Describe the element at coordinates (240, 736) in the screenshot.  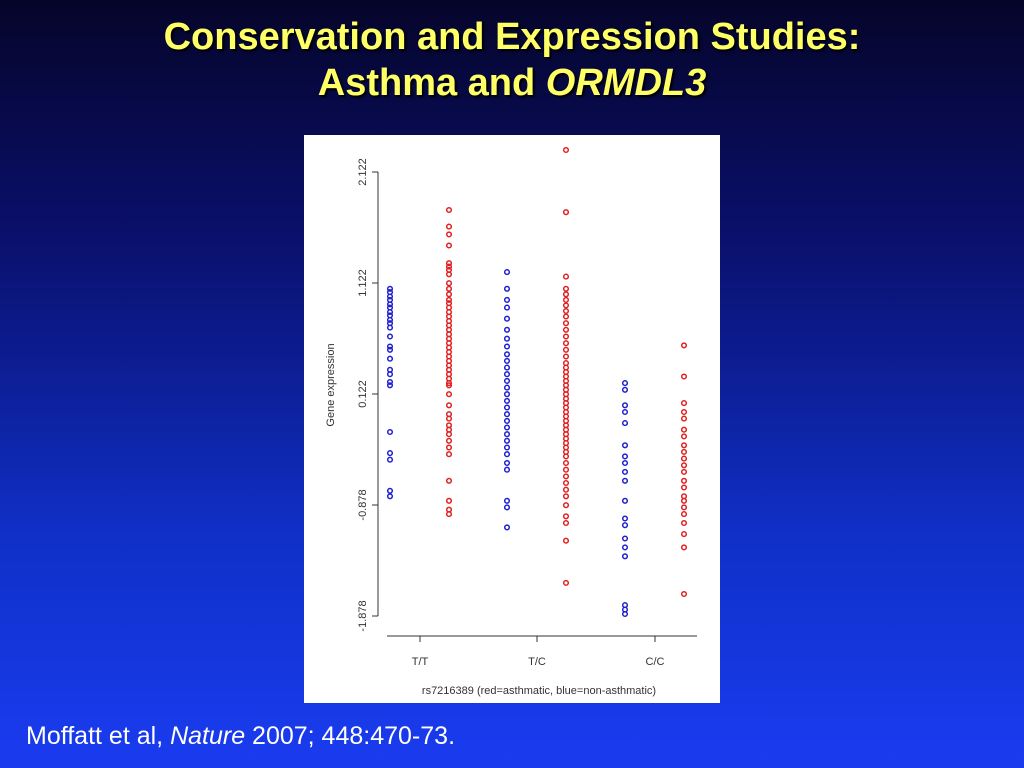
I see `citation: Moffatt et al, Nature 2007; 448:470-73.` at that location.